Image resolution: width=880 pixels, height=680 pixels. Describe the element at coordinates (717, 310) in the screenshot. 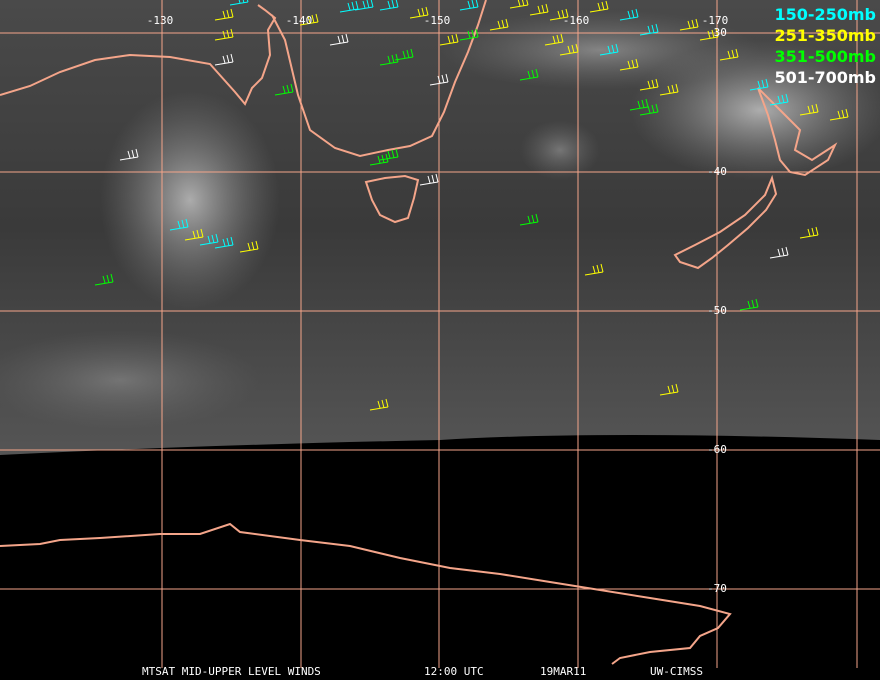

I see `latitude-label: -50` at that location.